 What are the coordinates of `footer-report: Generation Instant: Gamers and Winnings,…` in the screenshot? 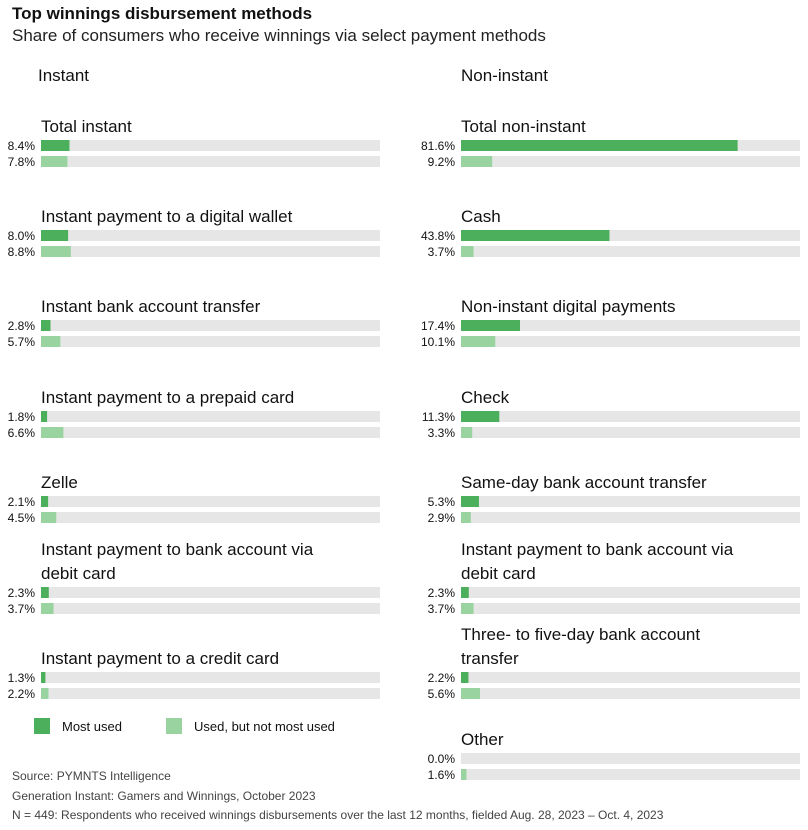 It's located at (164, 796).